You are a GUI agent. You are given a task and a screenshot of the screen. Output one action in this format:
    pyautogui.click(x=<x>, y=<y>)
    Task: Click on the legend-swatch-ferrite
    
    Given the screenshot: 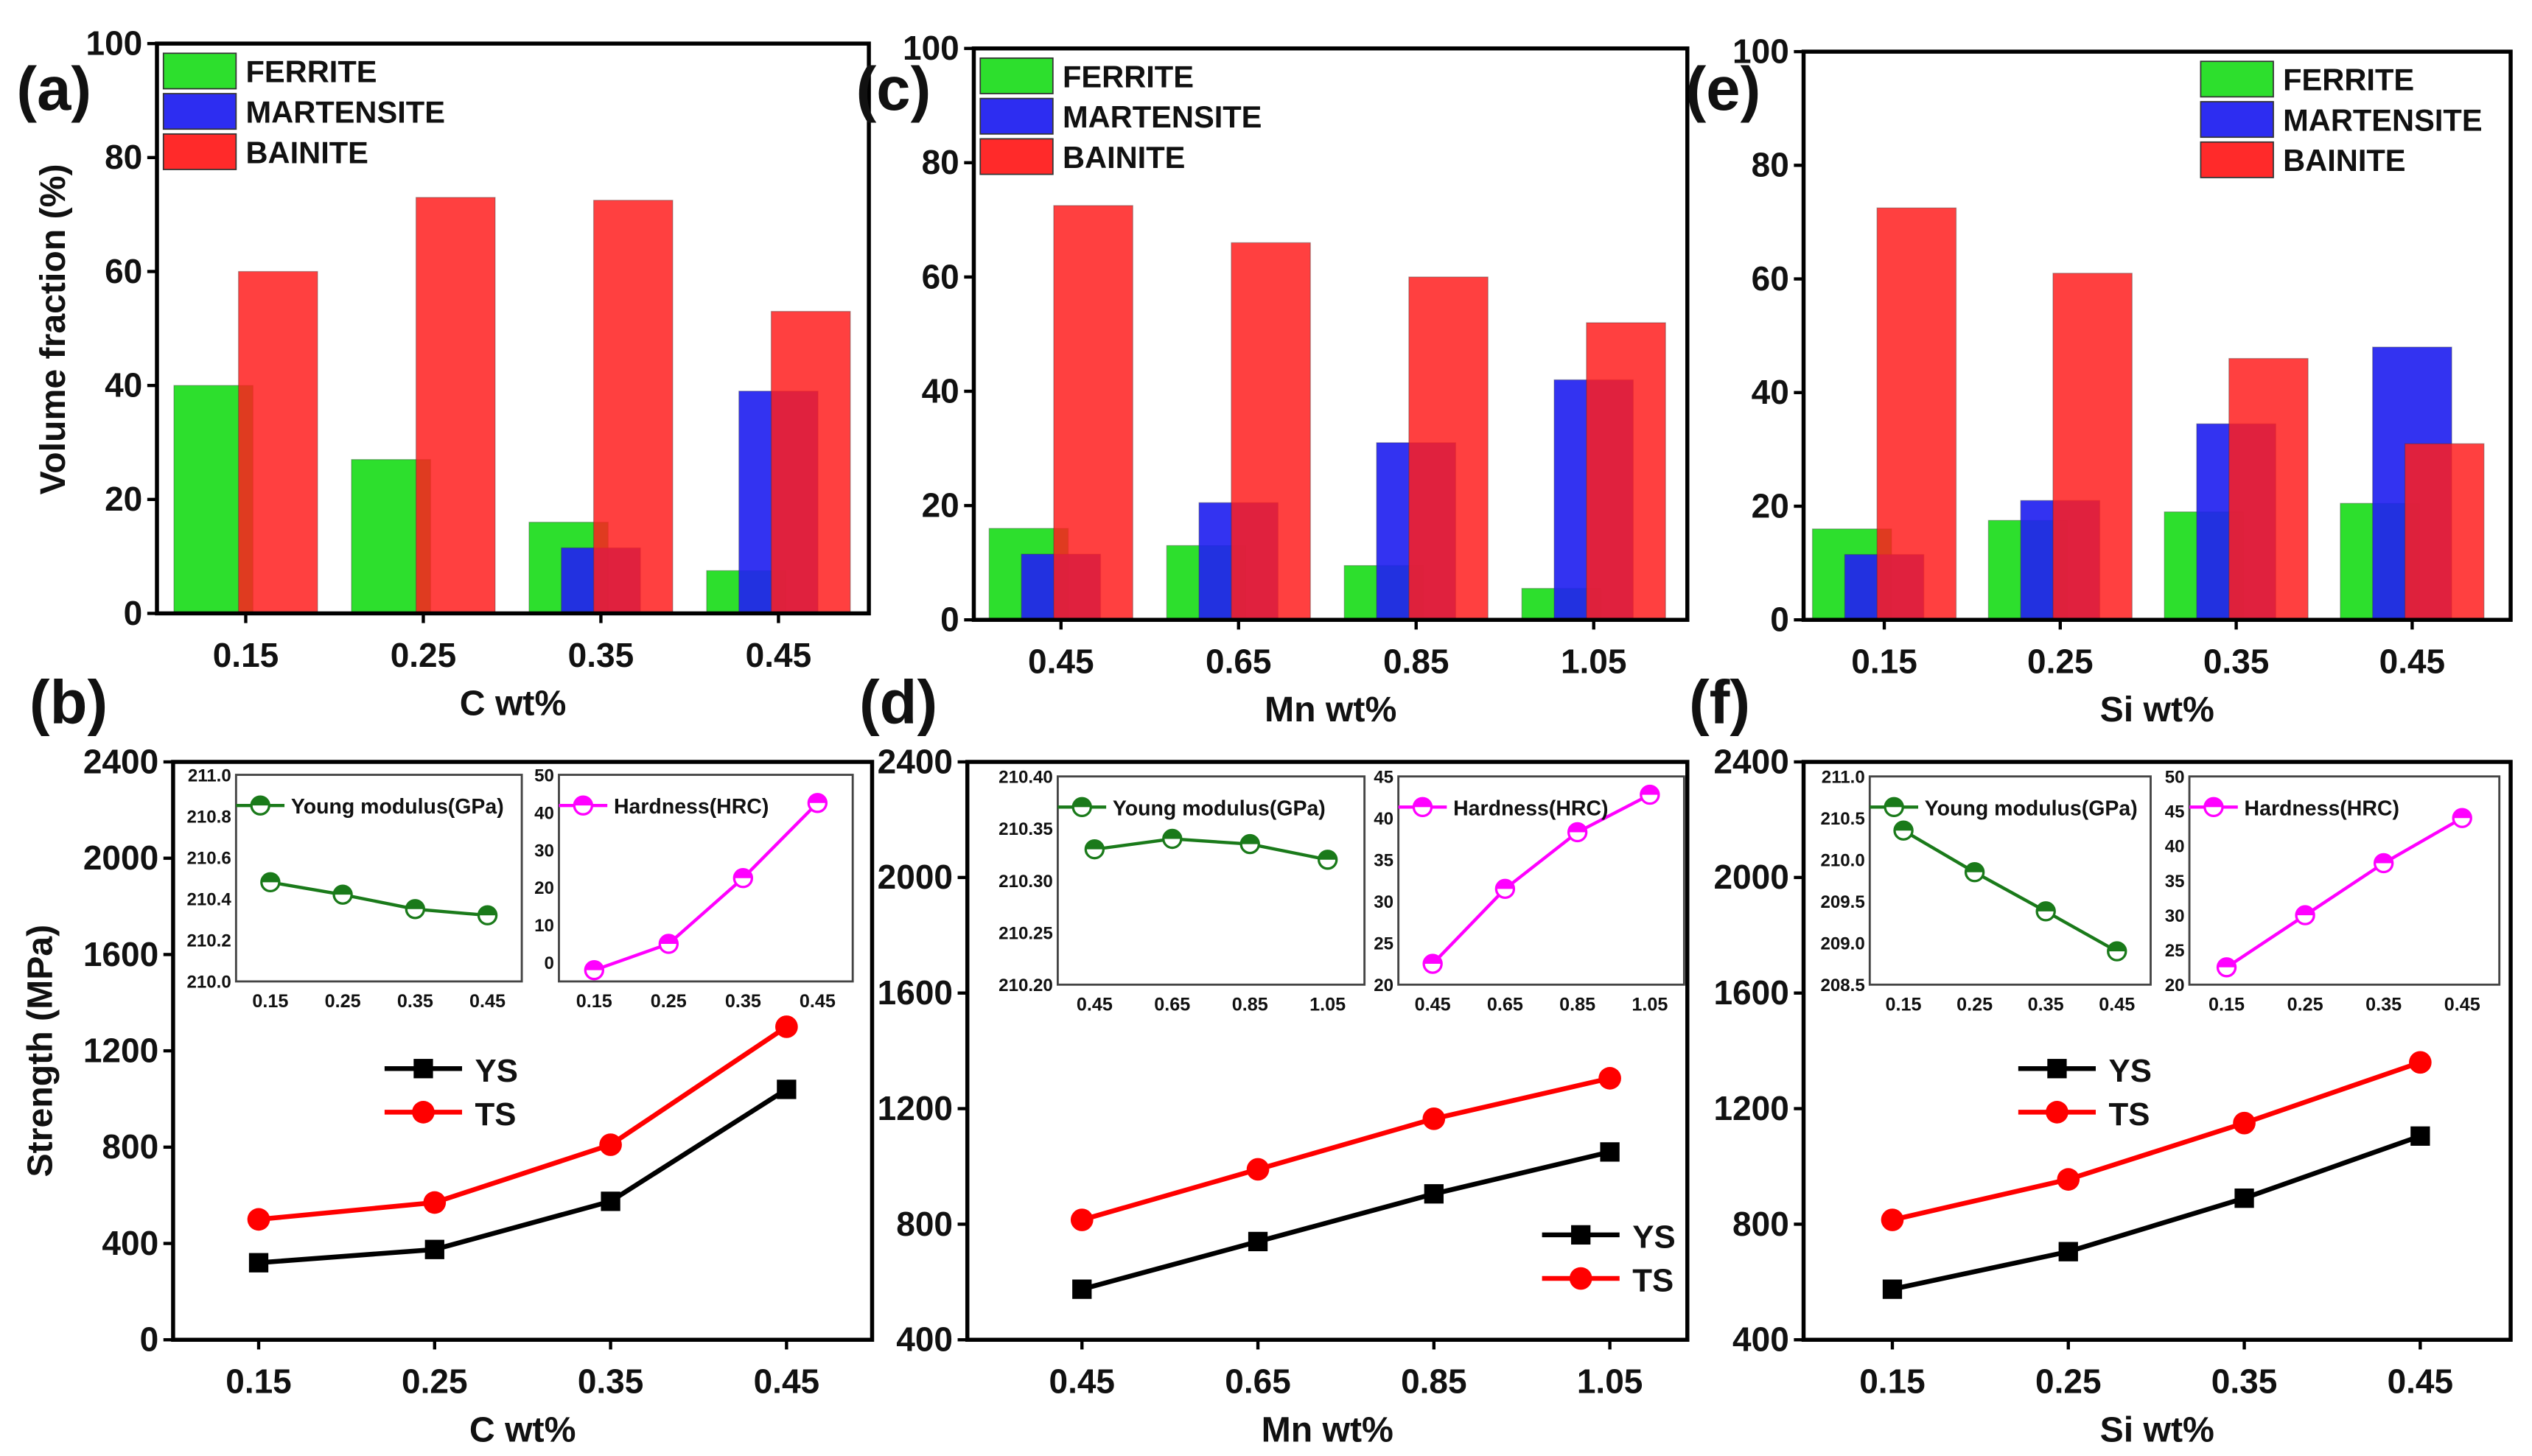 What is the action you would take?
    pyautogui.click(x=200, y=71)
    